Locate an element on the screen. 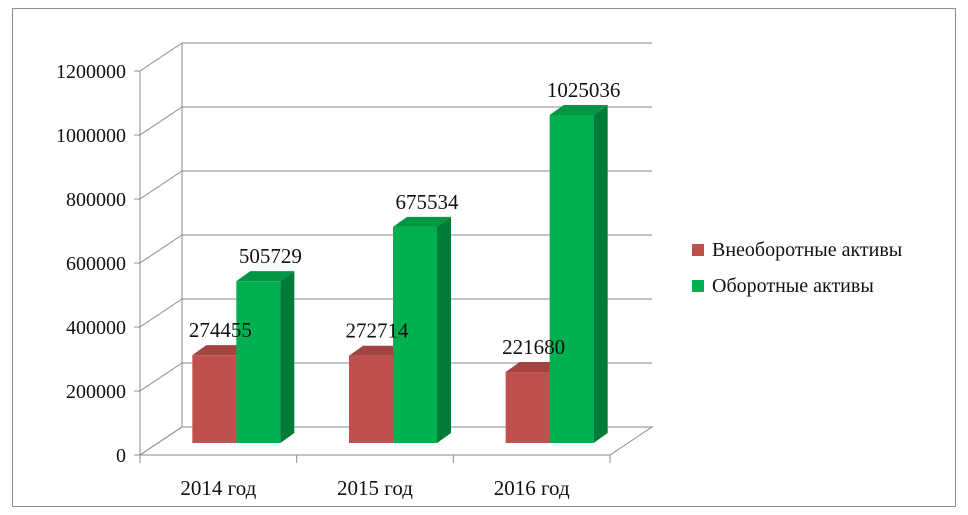 The image size is (968, 515). y-tick-label: 0 is located at coordinates (121, 456).